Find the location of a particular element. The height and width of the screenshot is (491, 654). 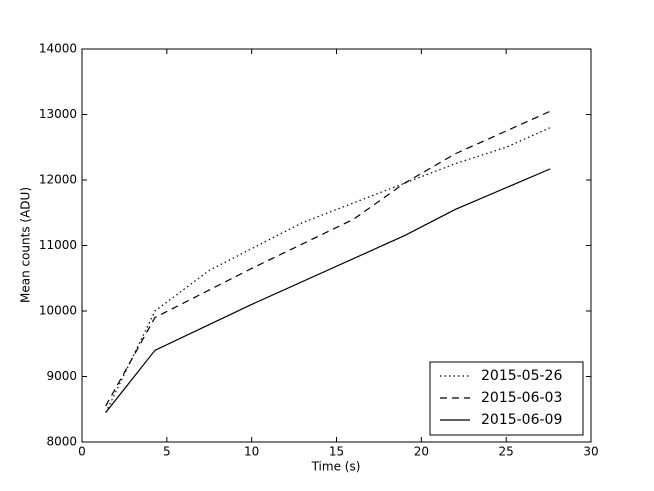

y-tick-label: 8000 is located at coordinates (61, 442).